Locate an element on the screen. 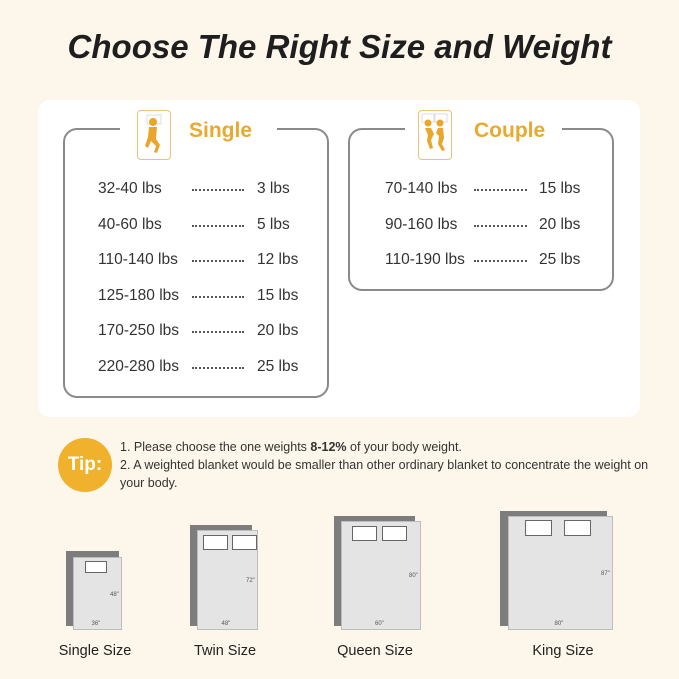 This screenshot has height=679, width=679. single-row: 32-40 lbs 3 lbs is located at coordinates (218, 189).